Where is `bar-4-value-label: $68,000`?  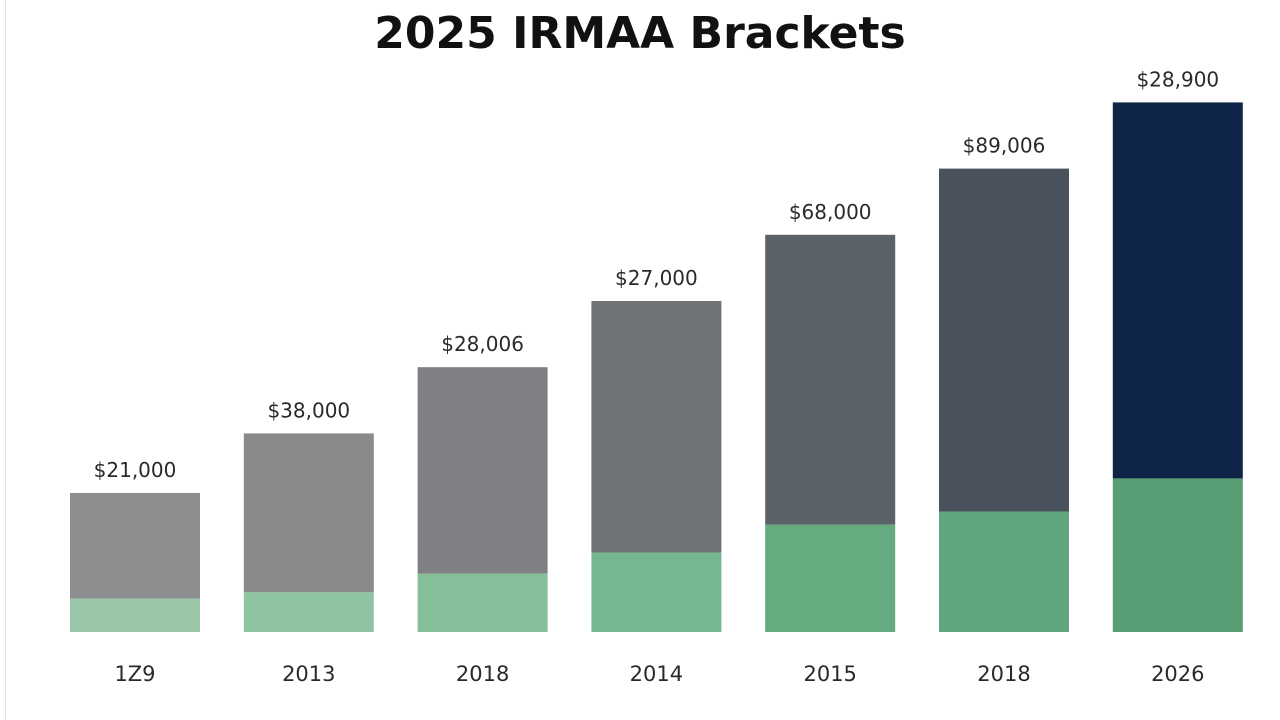 bar-4-value-label: $68,000 is located at coordinates (830, 212).